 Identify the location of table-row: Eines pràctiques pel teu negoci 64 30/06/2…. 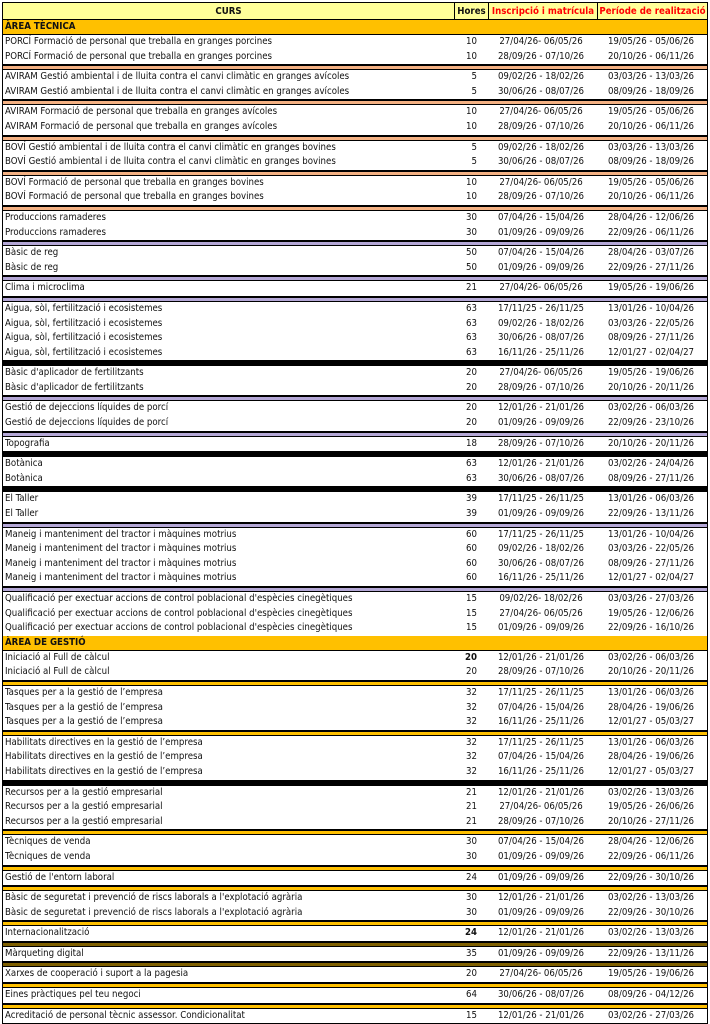
(355, 995).